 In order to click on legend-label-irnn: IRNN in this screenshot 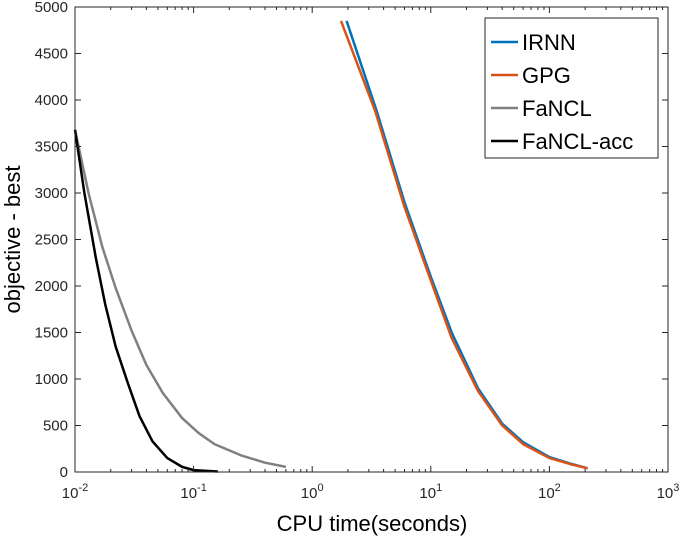, I will do `click(549, 42)`.